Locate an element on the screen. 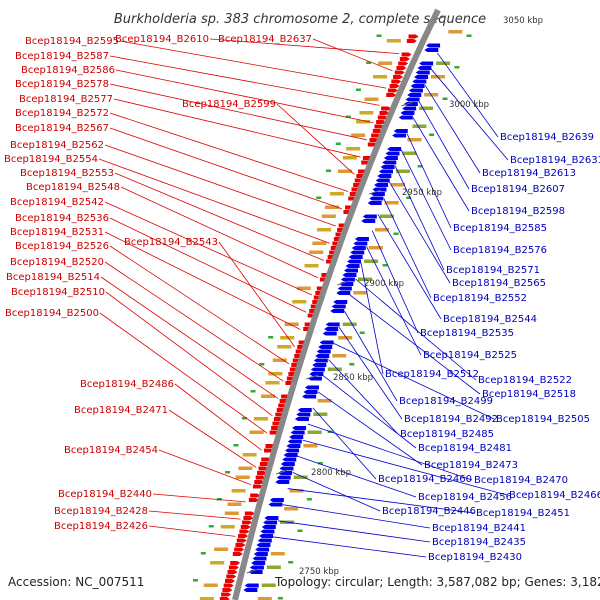 This screenshot has height=600, width=600. gene-label: Bcep18194_B2587 is located at coordinates (62, 56).